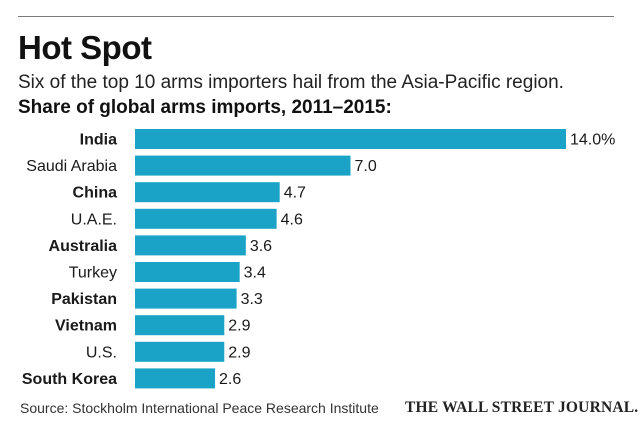 The height and width of the screenshot is (431, 640). I want to click on bar-saudi-arabia, so click(243, 165).